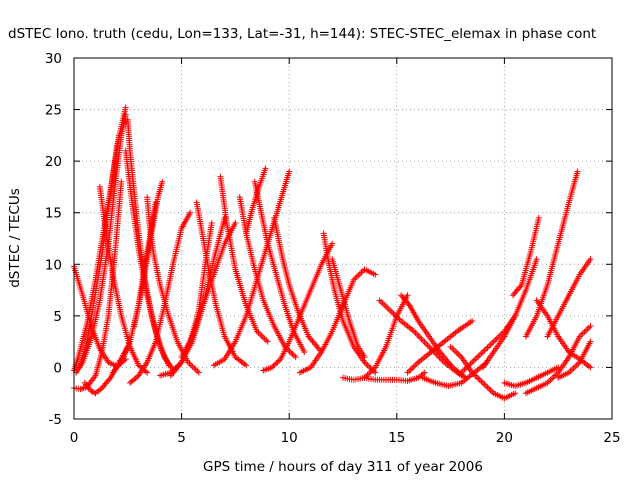 This screenshot has width=640, height=480. I want to click on y-tick-label: 30, so click(53, 59).